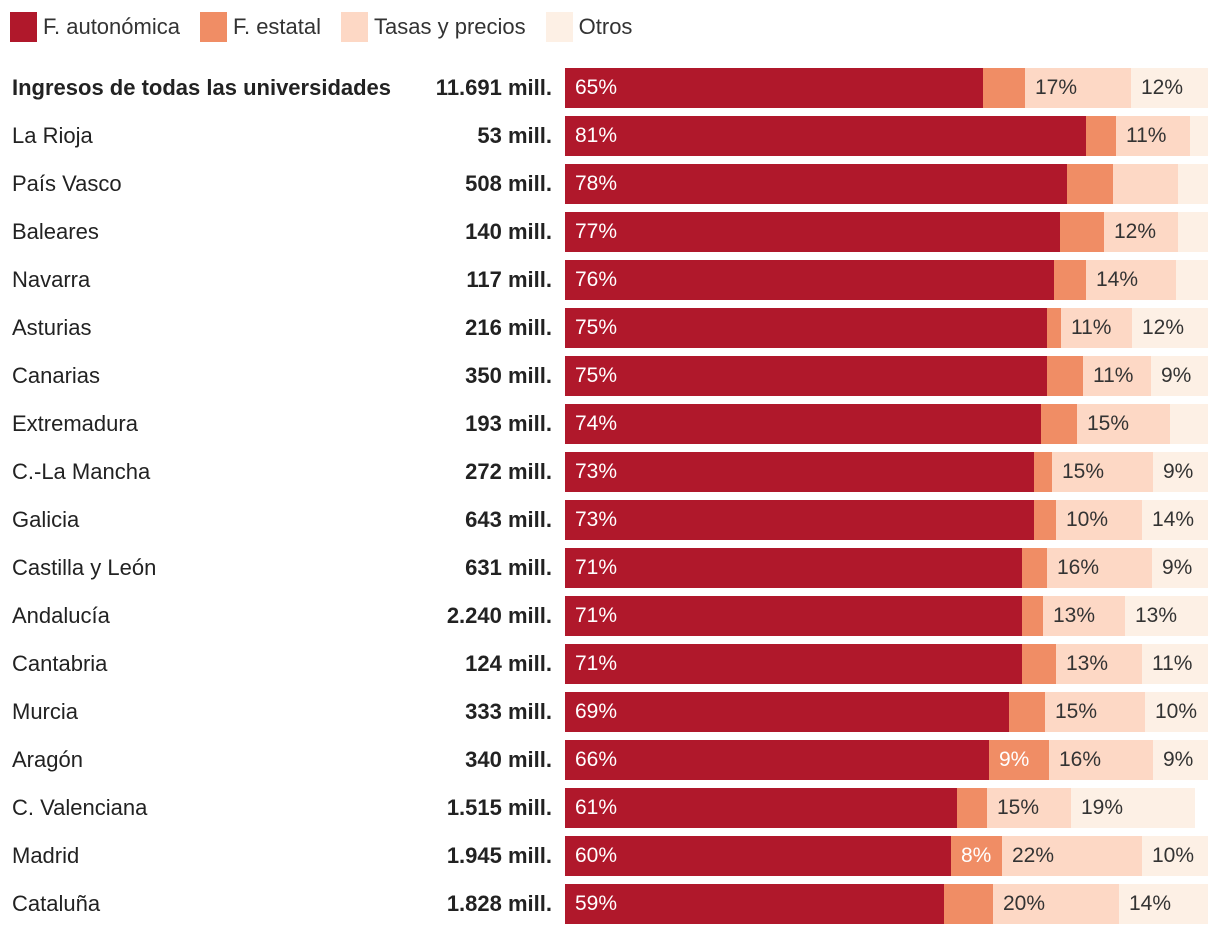 This screenshot has height=936, width=1220. Describe the element at coordinates (499, 615) in the screenshot. I see `row-total: 2.240 mill.` at that location.